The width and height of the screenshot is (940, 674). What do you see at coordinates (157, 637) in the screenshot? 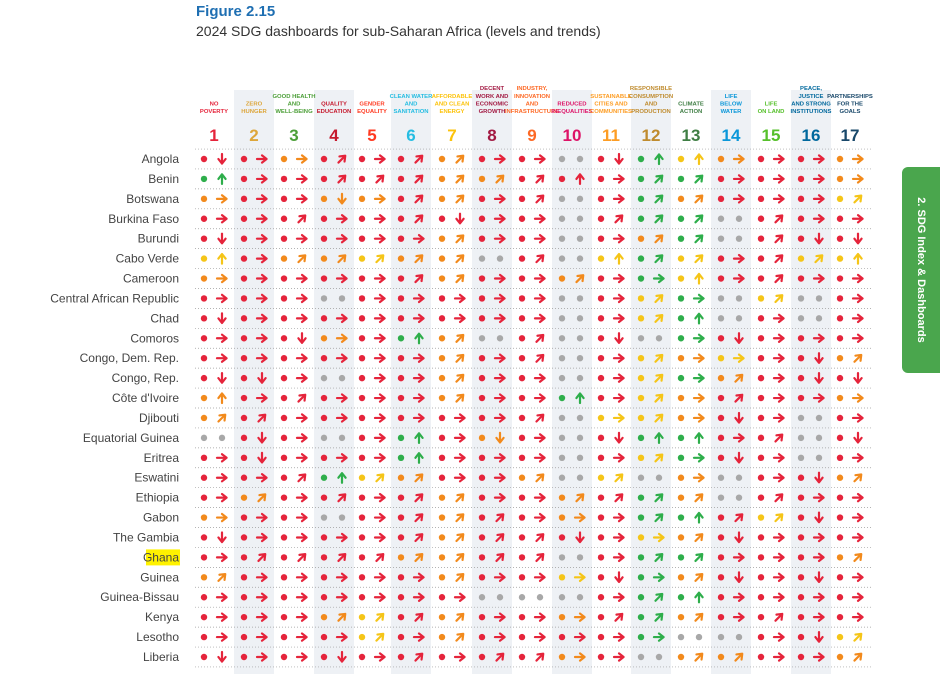
I see `country-label: Lesotho` at bounding box center [157, 637].